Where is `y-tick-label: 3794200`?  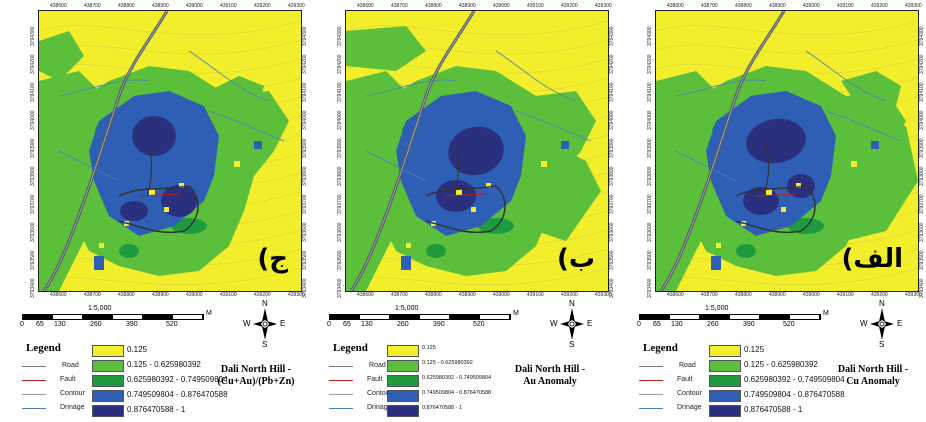 y-tick-label: 3794200 is located at coordinates (305, 64).